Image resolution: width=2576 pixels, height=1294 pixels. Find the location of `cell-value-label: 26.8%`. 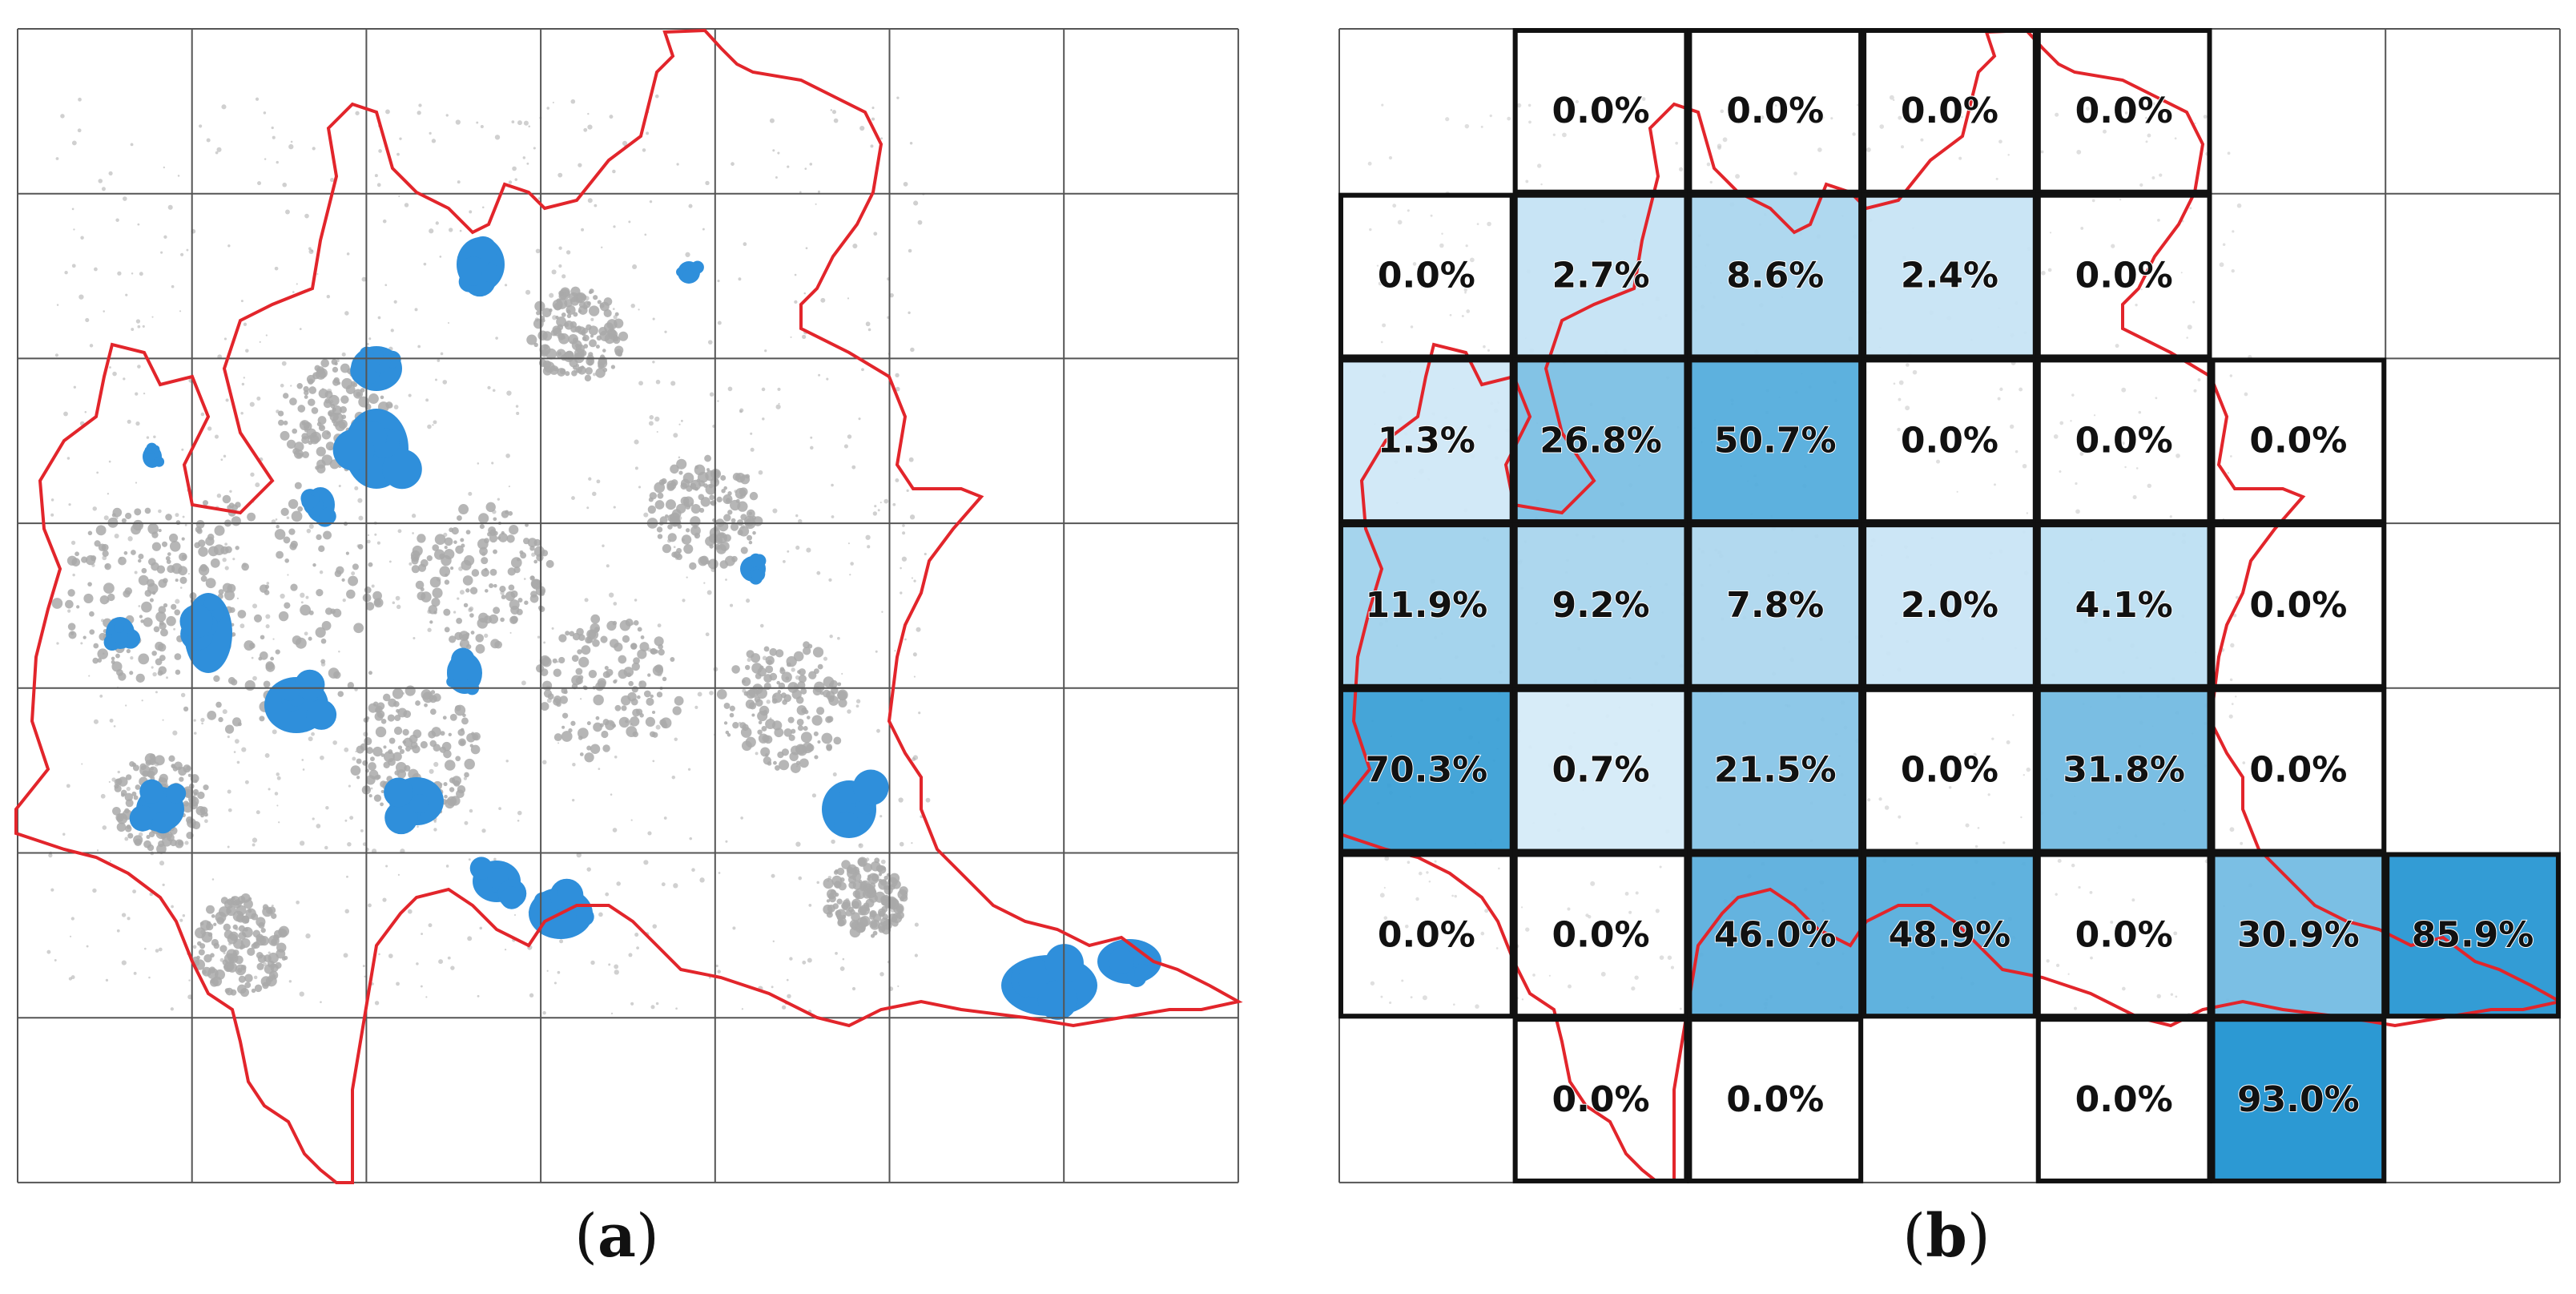

cell-value-label: 26.8% is located at coordinates (1601, 440).